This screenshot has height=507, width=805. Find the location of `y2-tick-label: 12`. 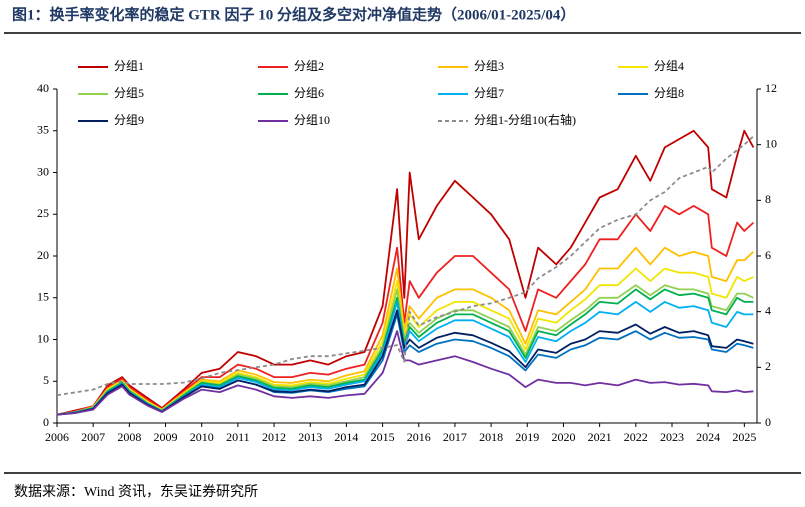

y2-tick-label: 12 is located at coordinates (771, 88).